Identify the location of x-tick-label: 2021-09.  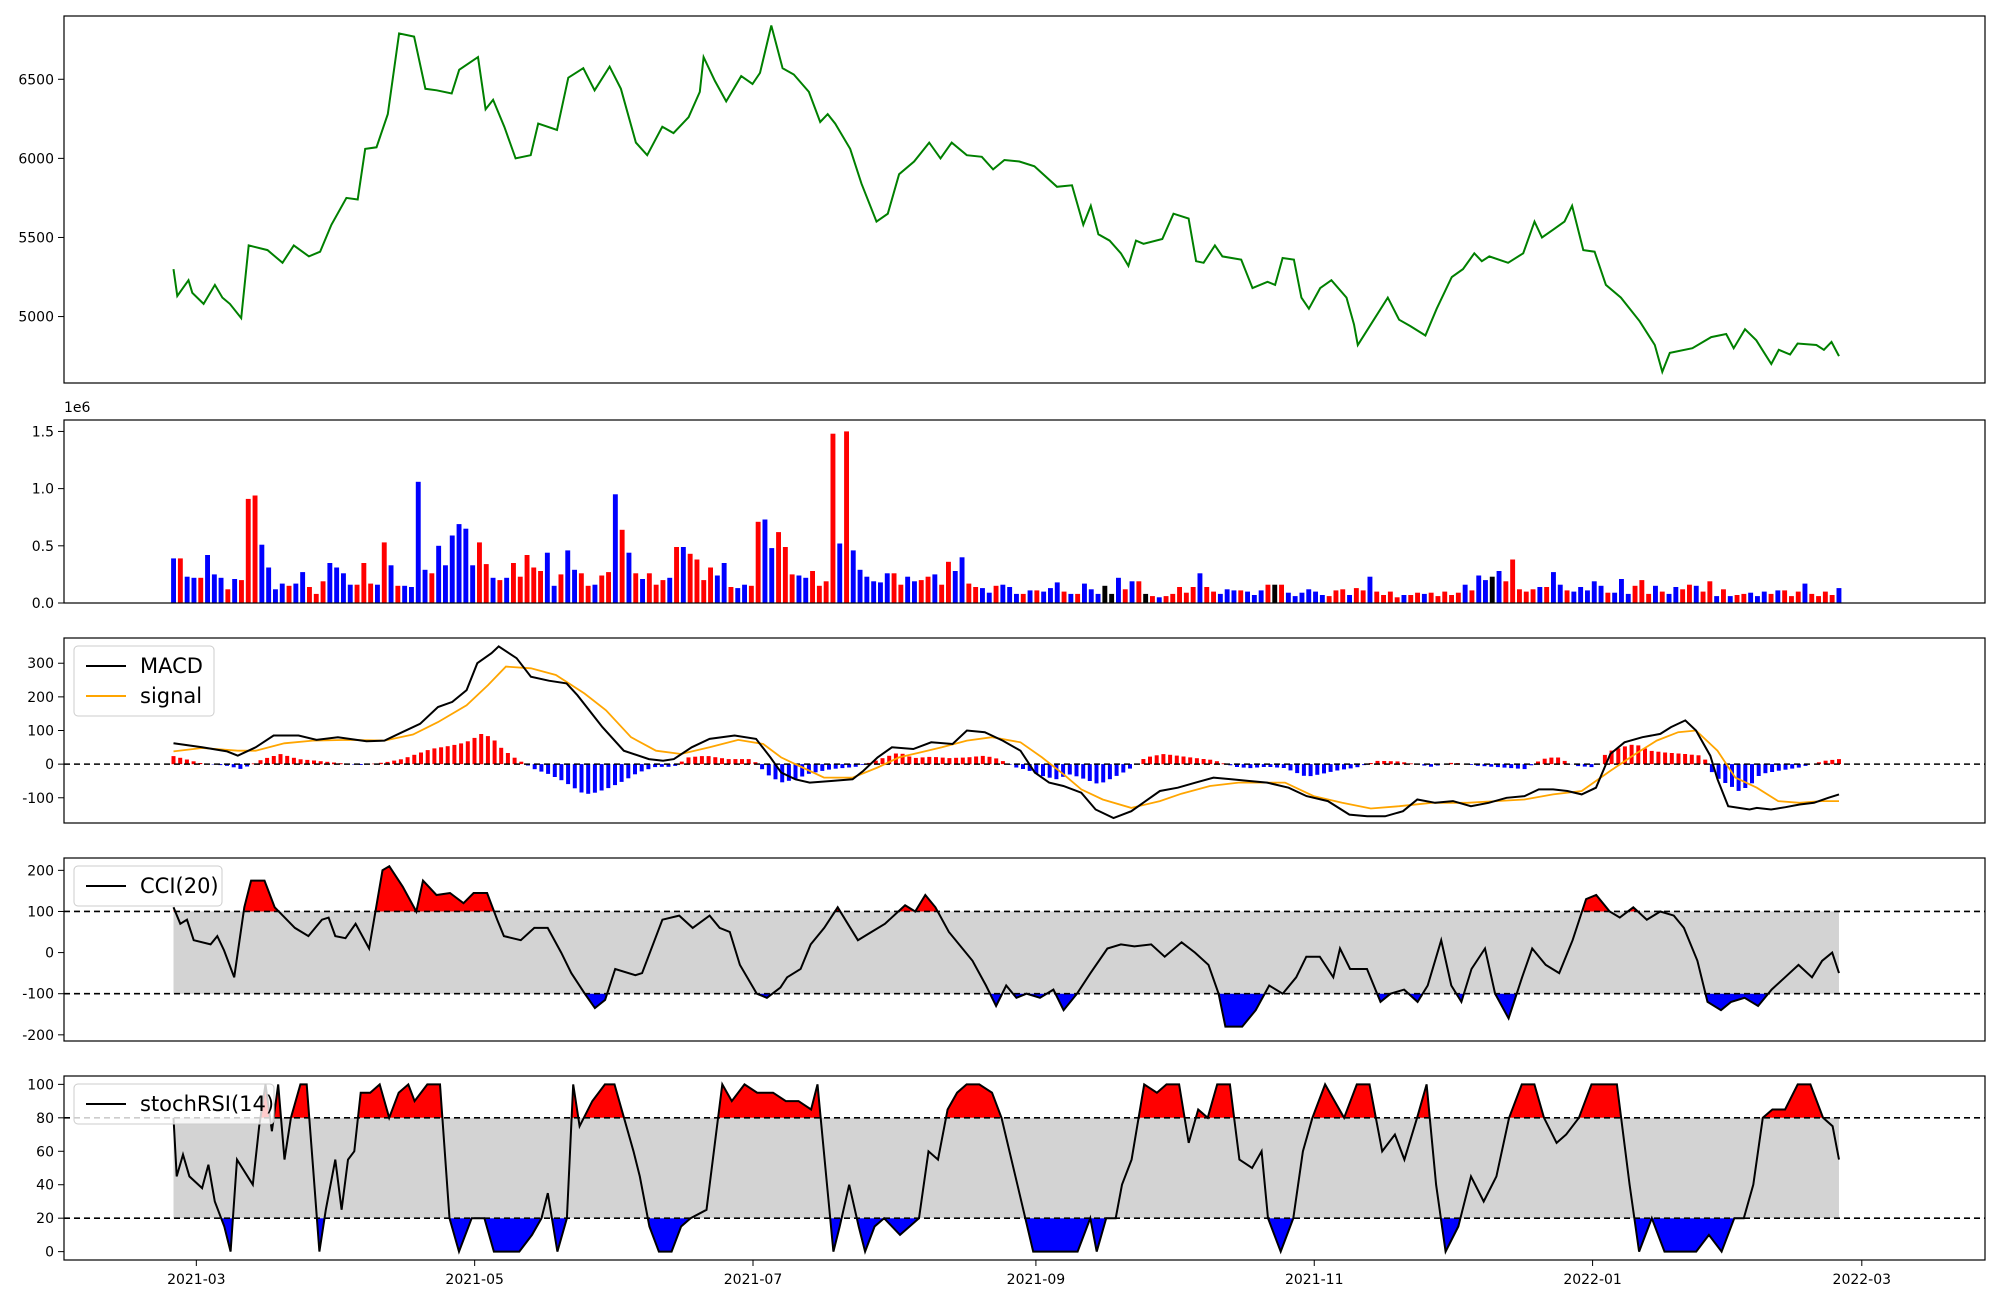
(1036, 1280).